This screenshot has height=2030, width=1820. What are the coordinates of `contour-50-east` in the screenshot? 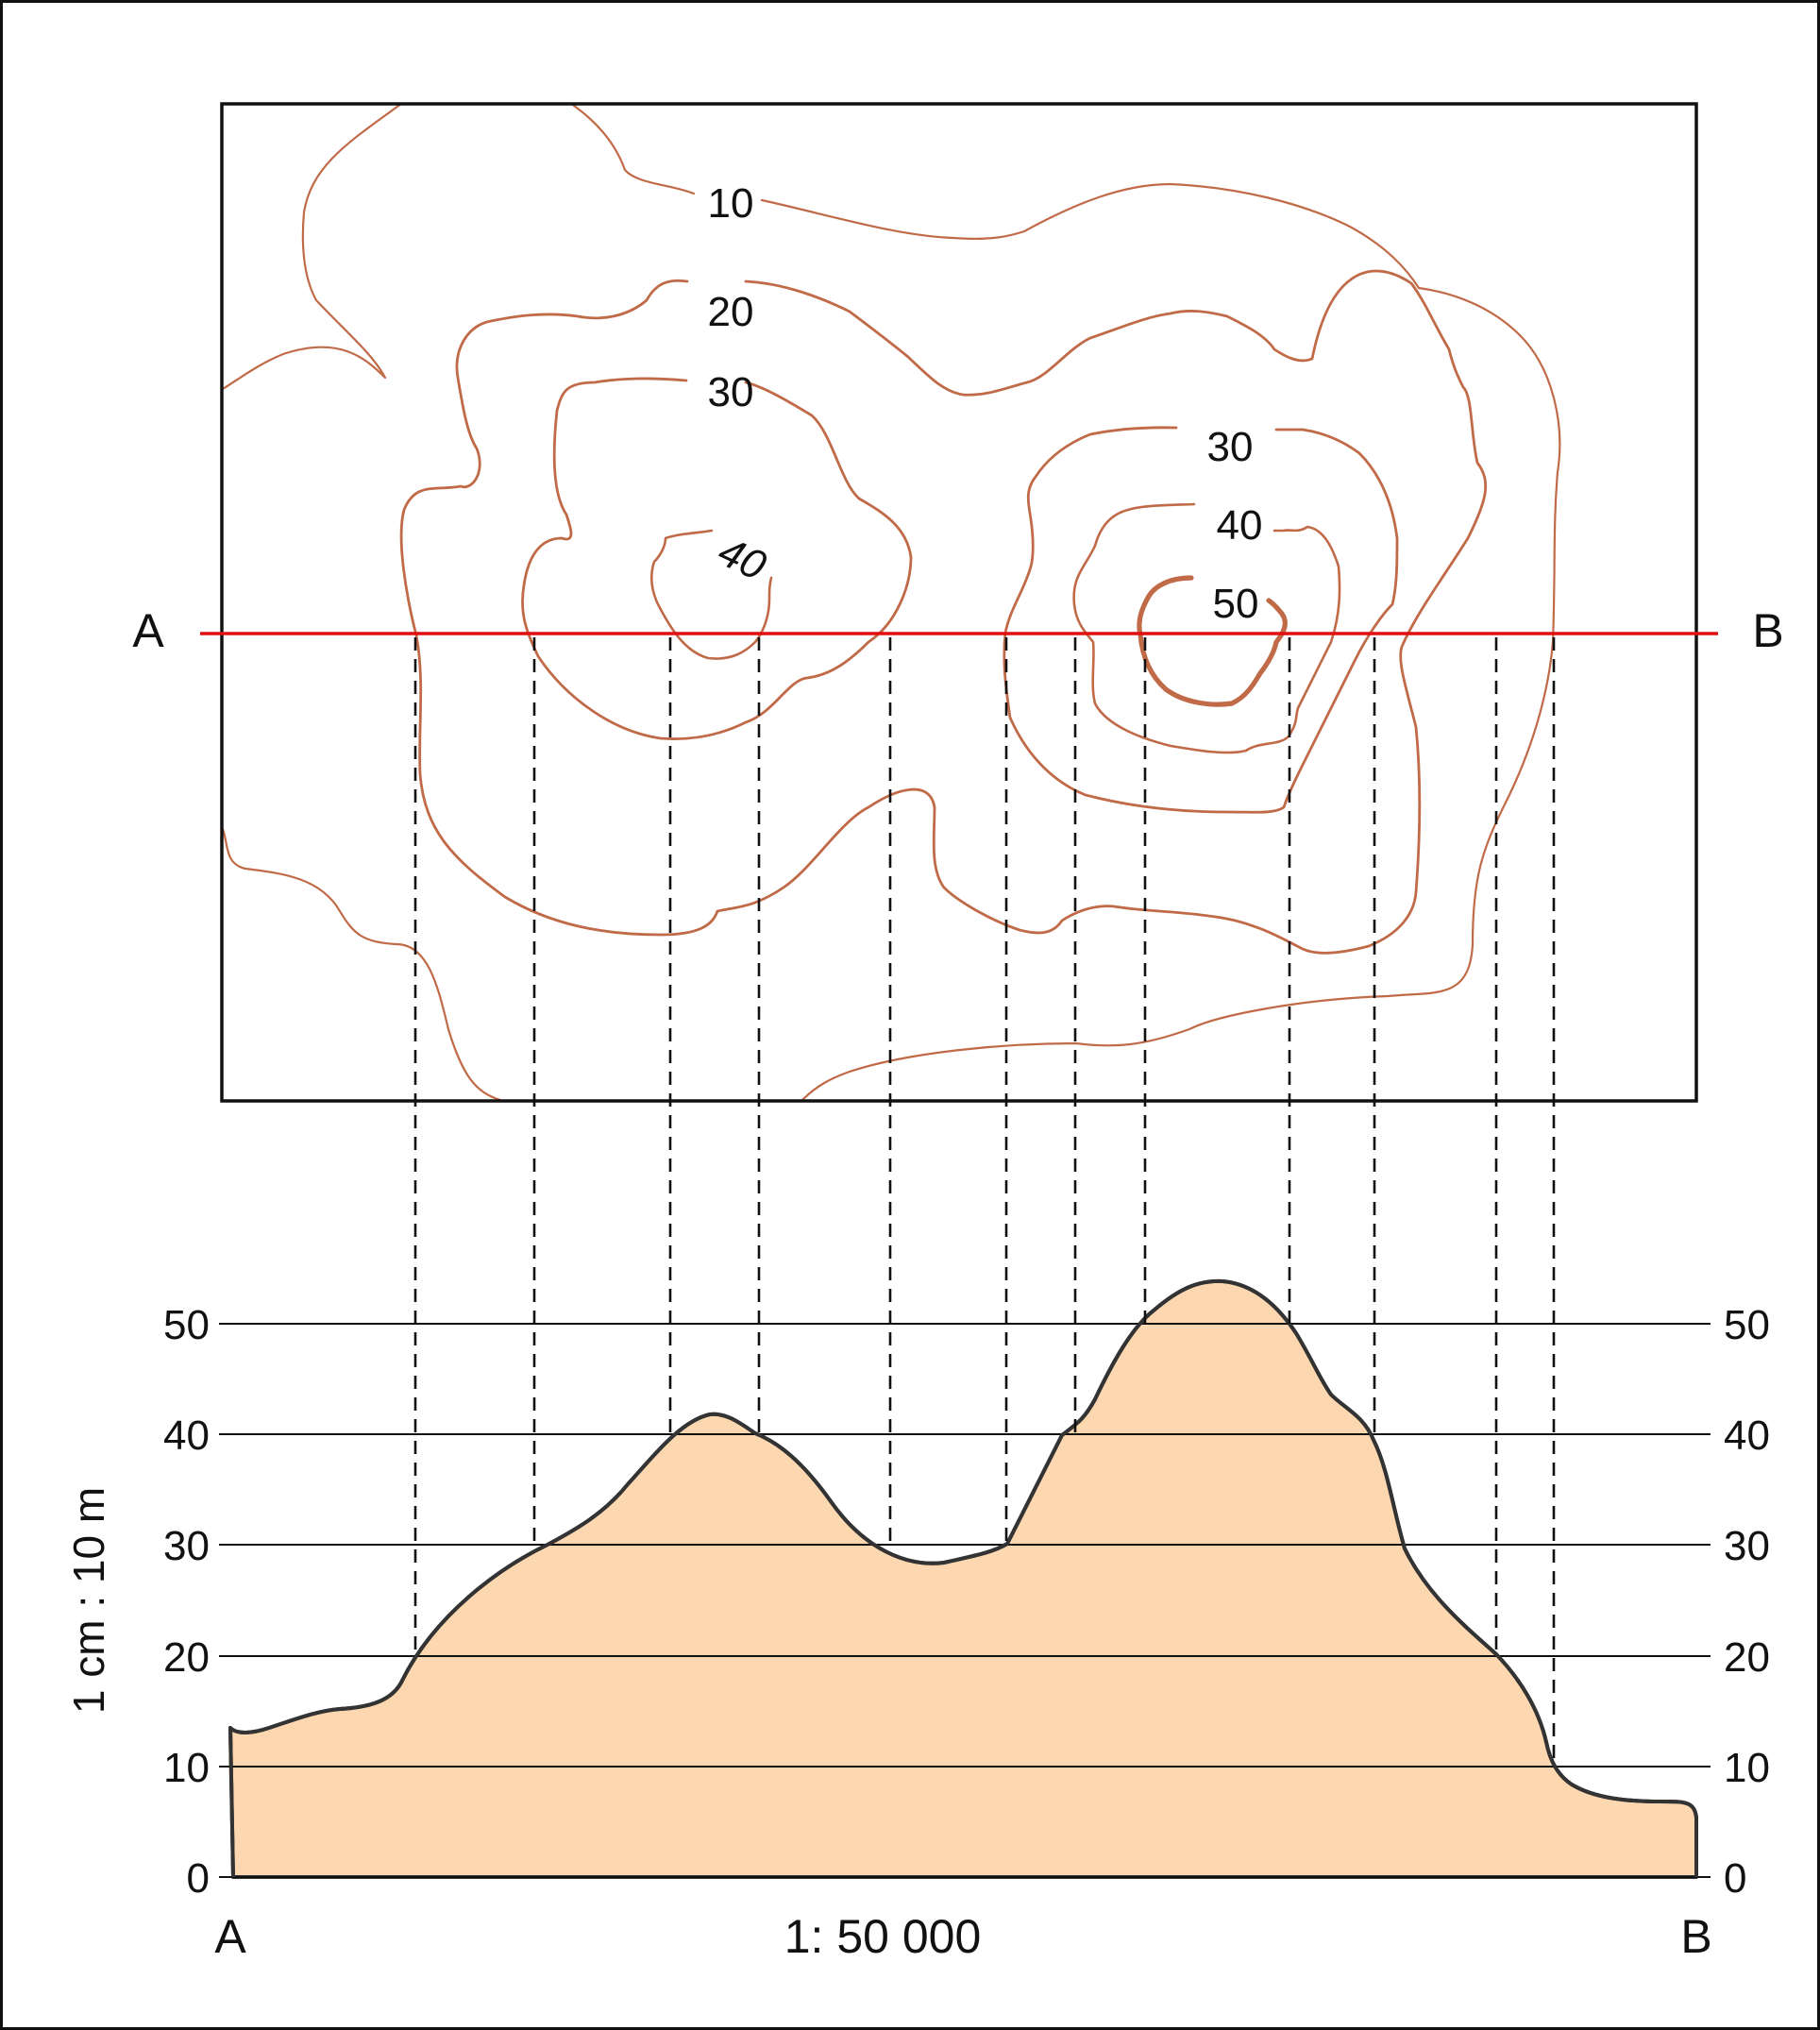 It's located at (1212, 641).